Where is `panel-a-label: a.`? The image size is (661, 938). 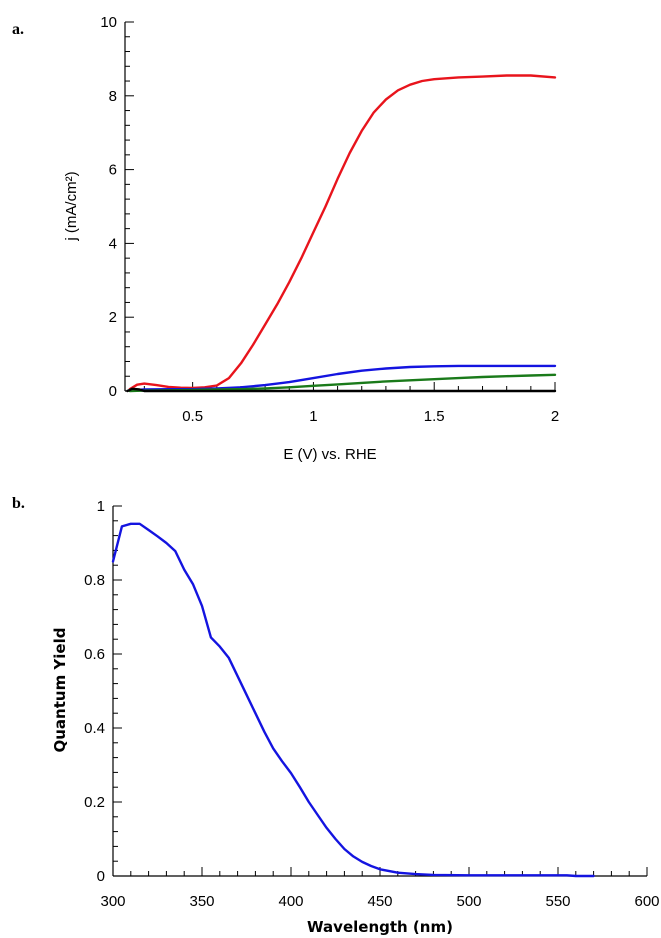
panel-a-label: a. is located at coordinates (18, 29).